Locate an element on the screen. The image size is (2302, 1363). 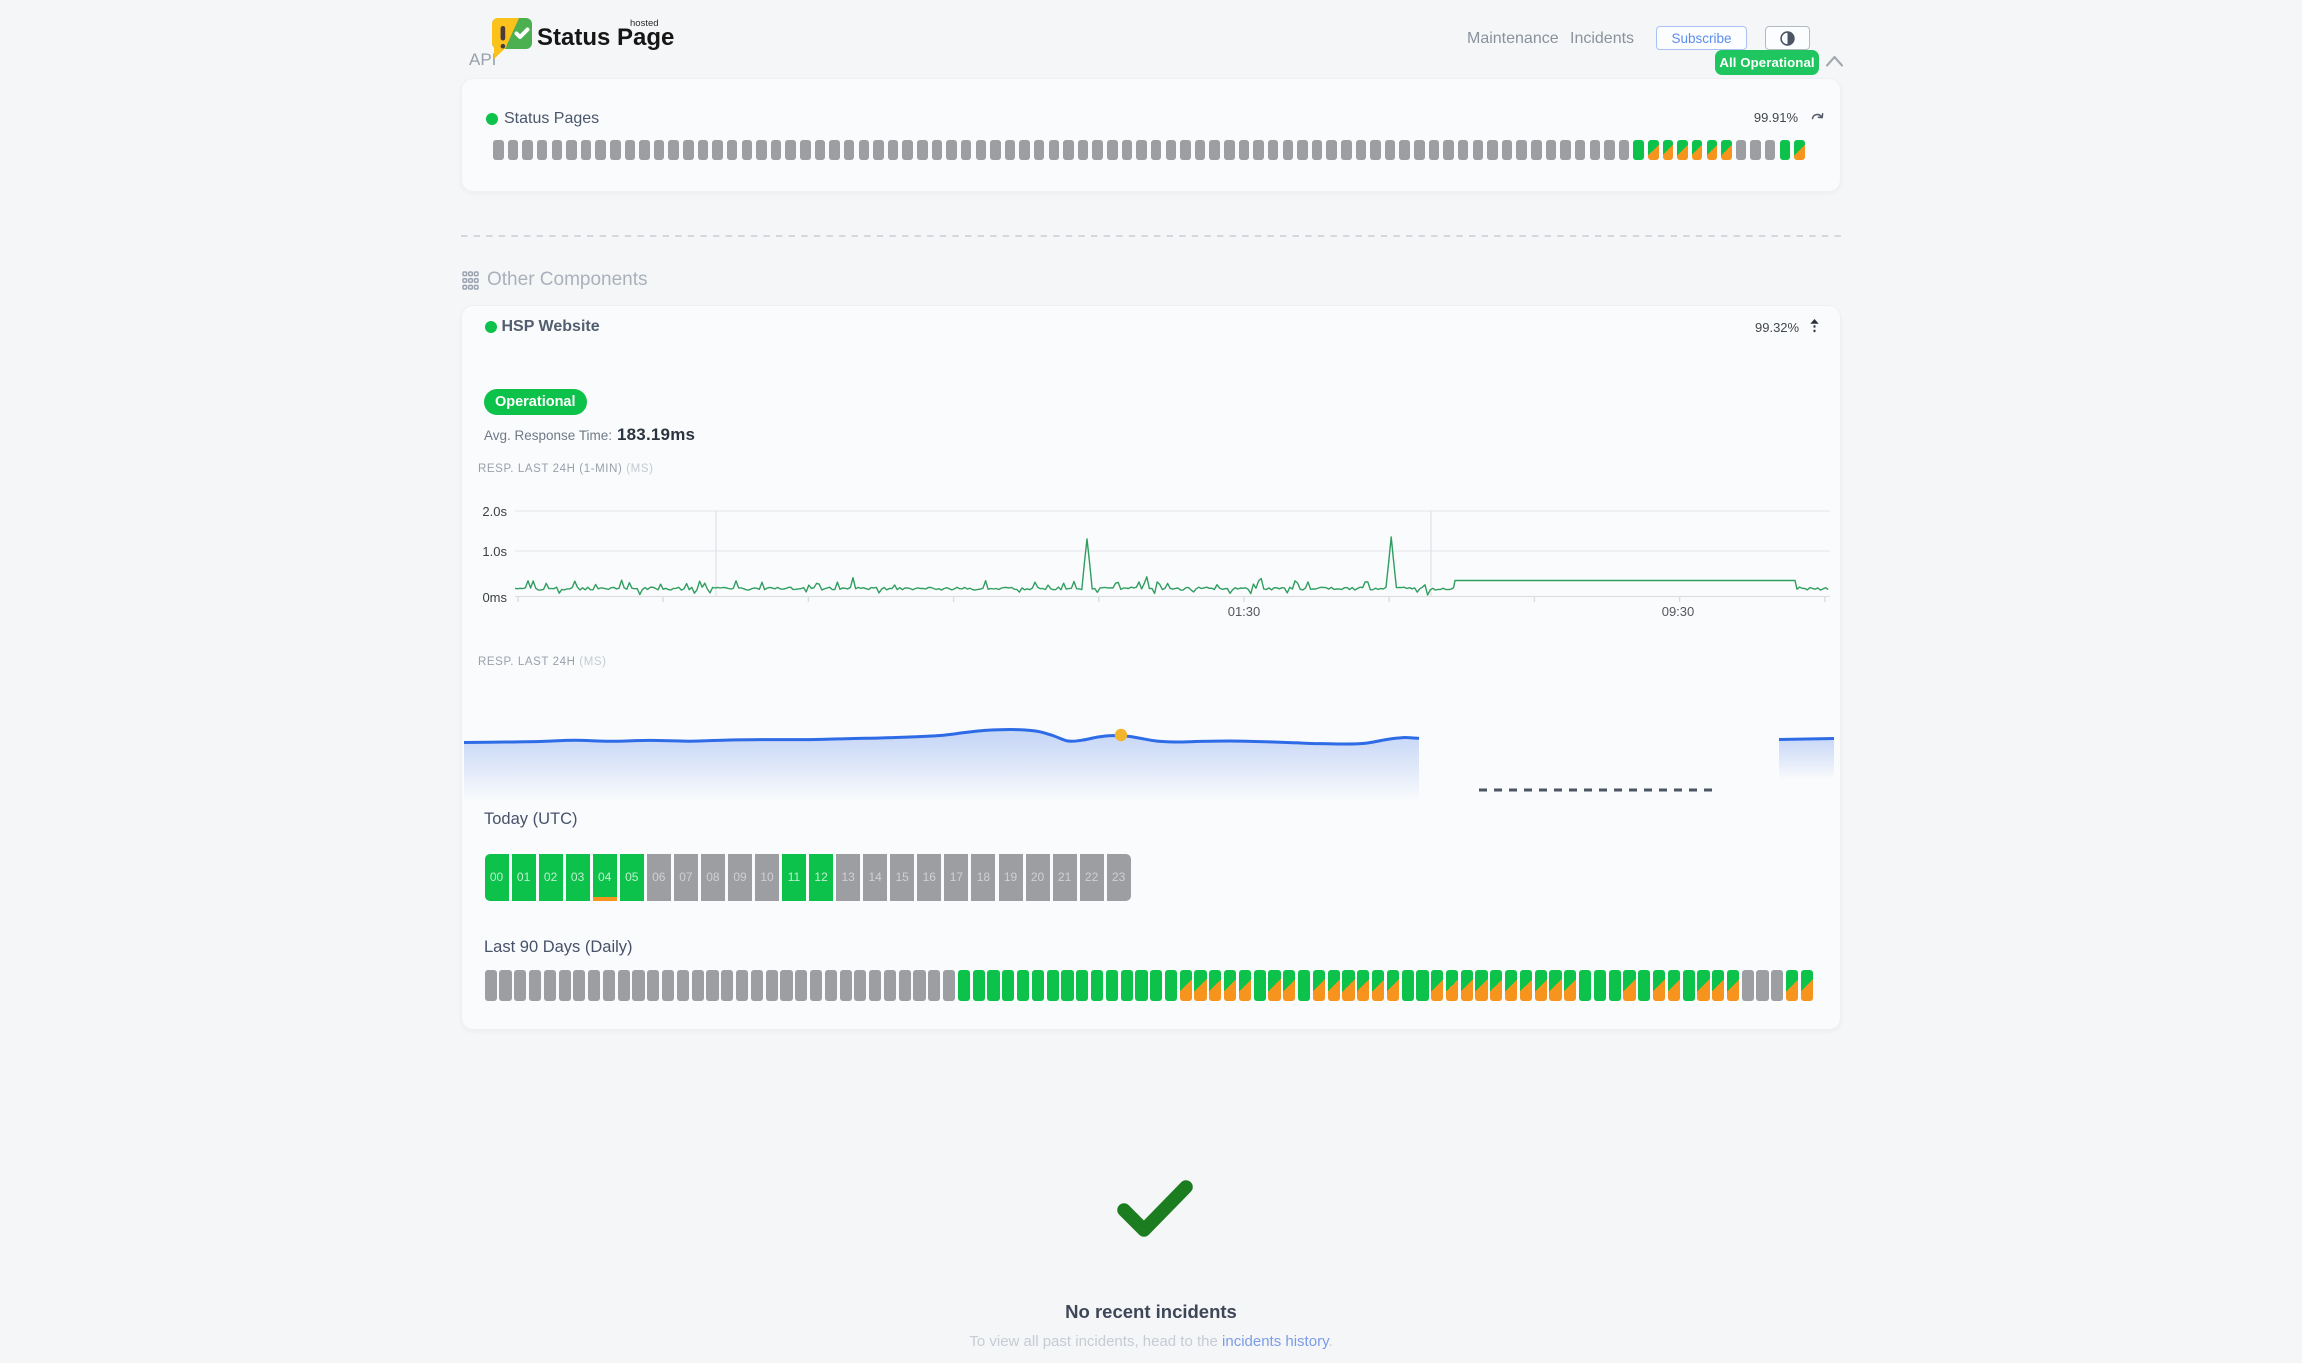
svg-text: 2.0s is located at coordinates (494, 511).